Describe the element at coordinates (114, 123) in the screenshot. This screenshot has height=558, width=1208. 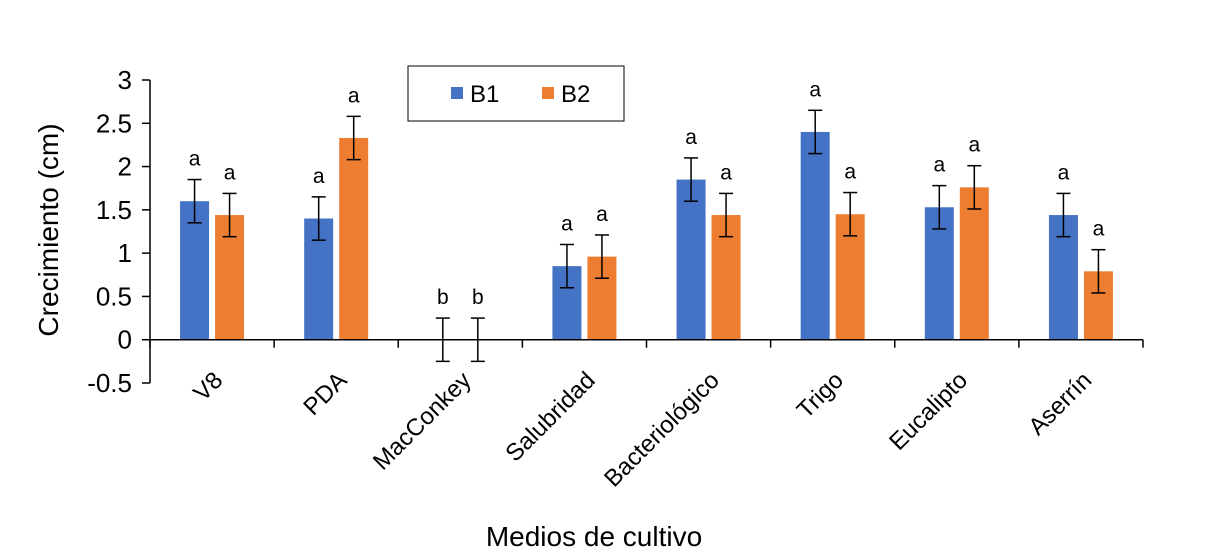
I see `y-tick-label: 2.5` at that location.